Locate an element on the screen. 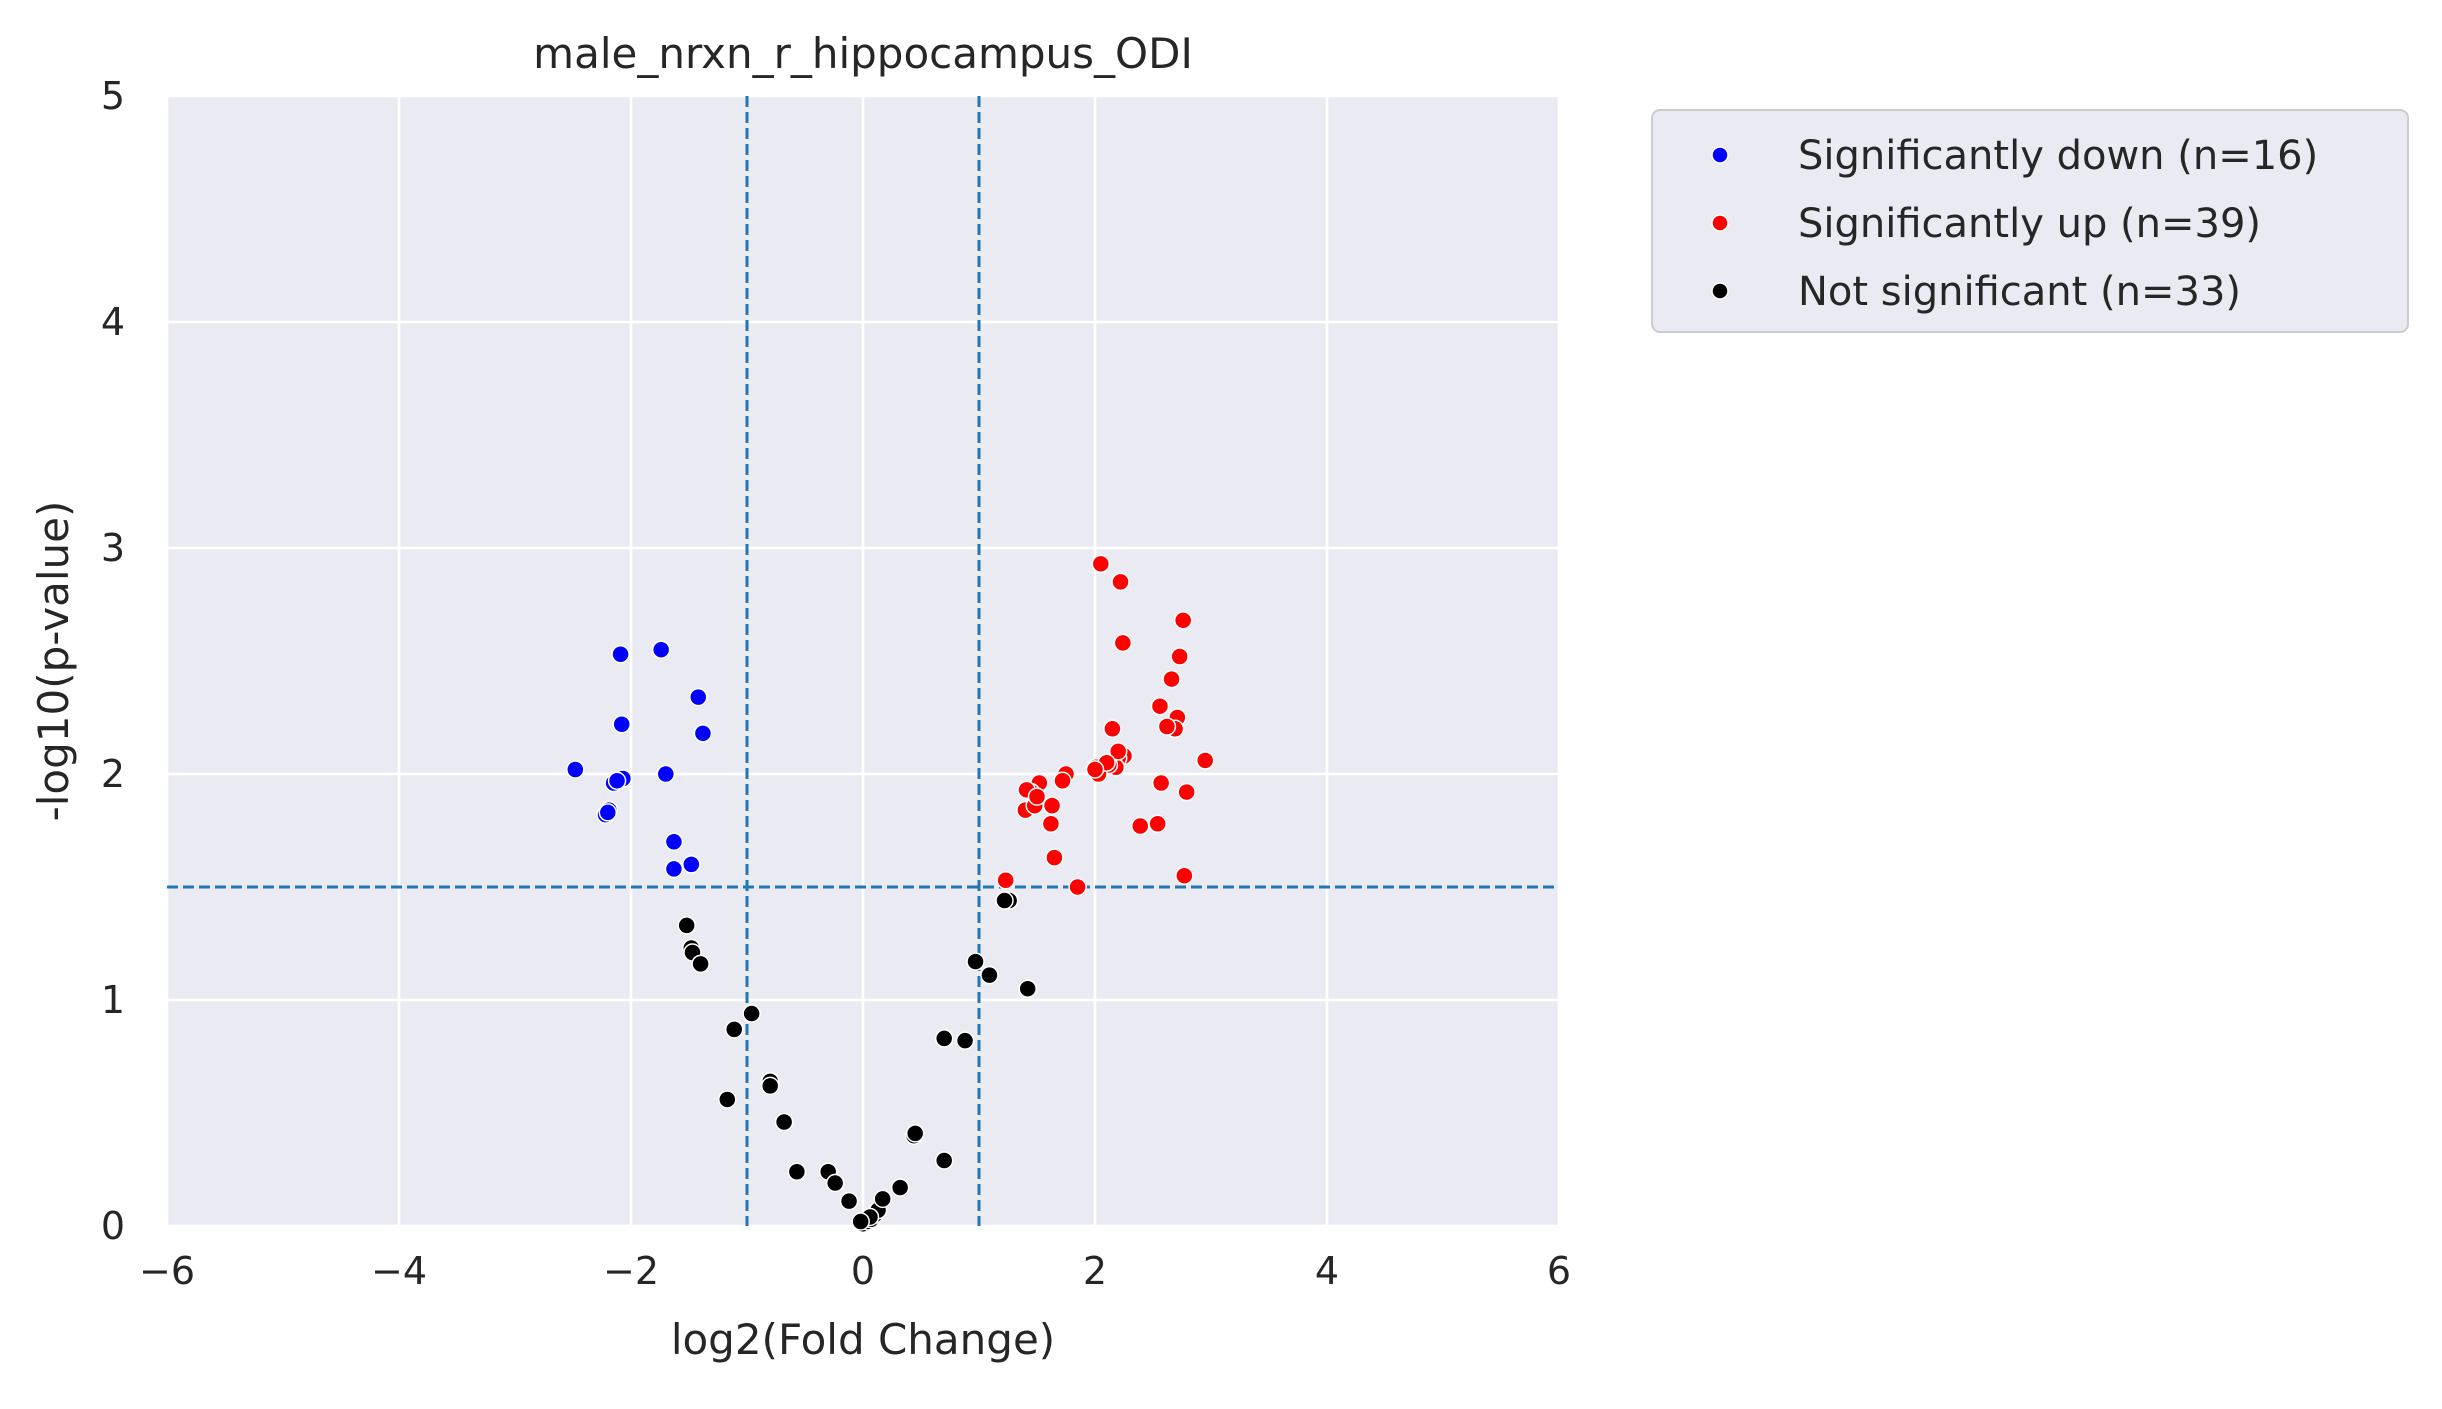 The image size is (2442, 1409). x-tick-label: −4 is located at coordinates (399, 1271).